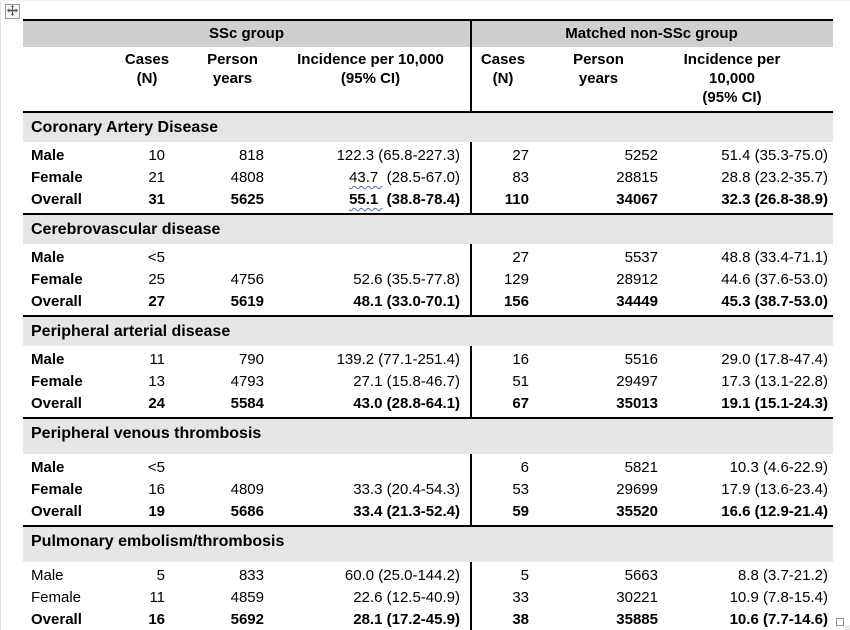 This screenshot has width=850, height=630. What do you see at coordinates (224, 258) in the screenshot?
I see `ssc-person-years-cell` at bounding box center [224, 258].